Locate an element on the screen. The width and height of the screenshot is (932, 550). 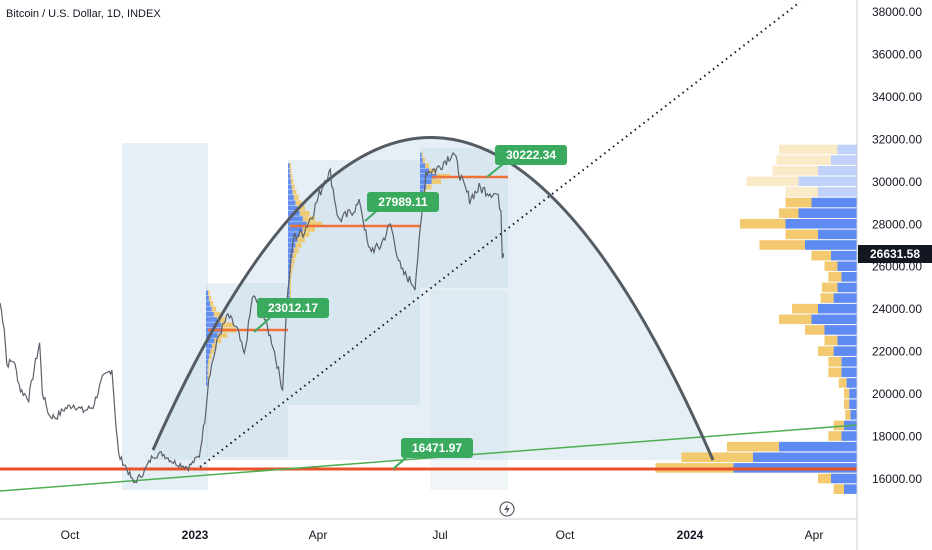
price-tick-label: 26000.00 is located at coordinates (897, 267).